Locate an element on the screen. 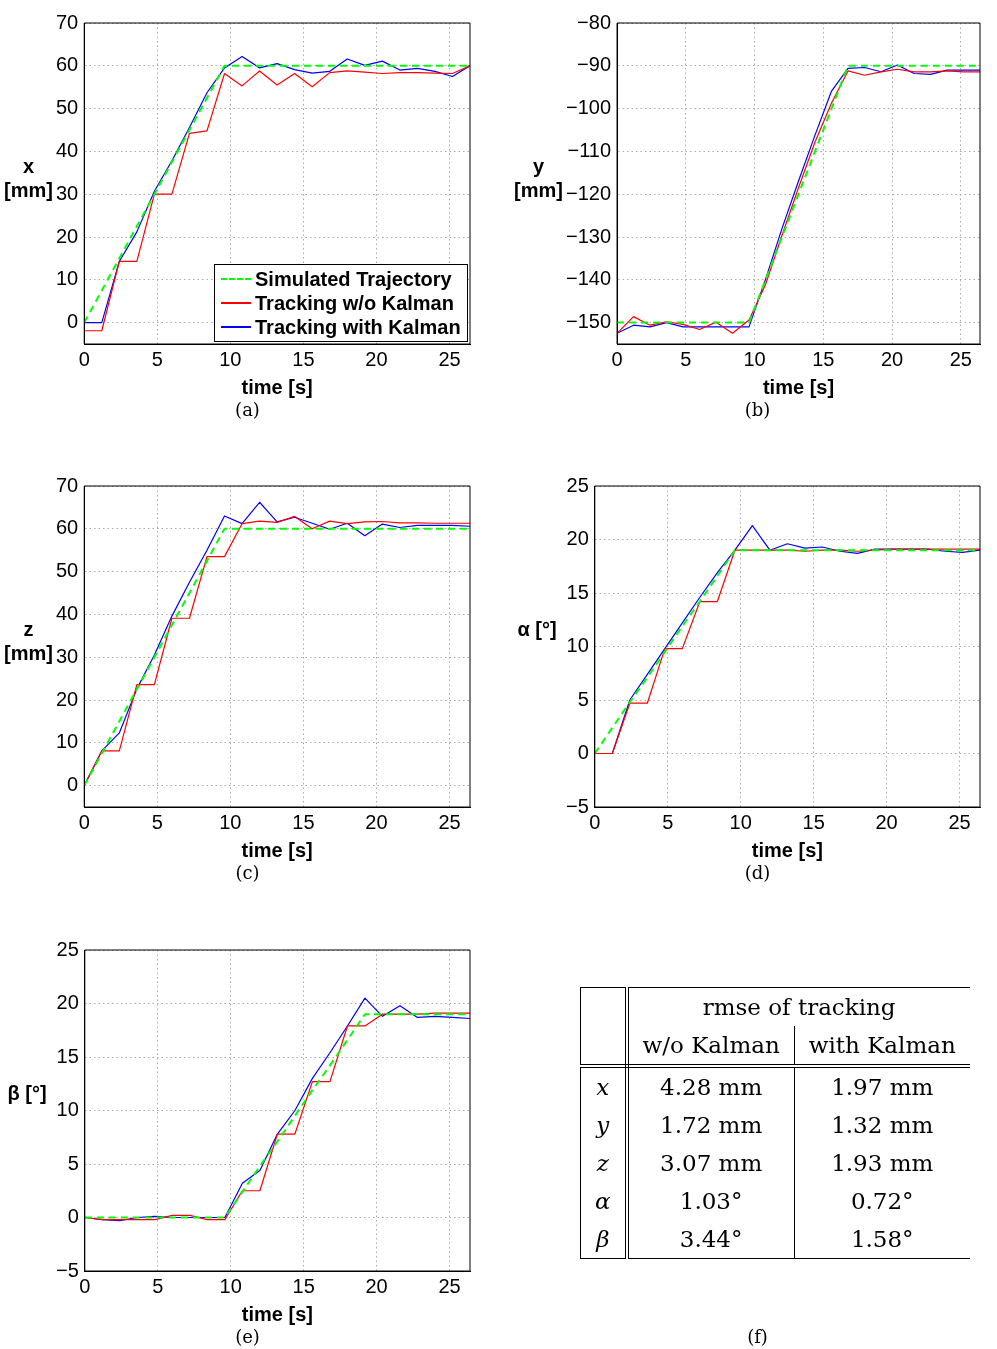 The height and width of the screenshot is (1349, 997). category-label: w/o Kalman is located at coordinates (710, 1046).